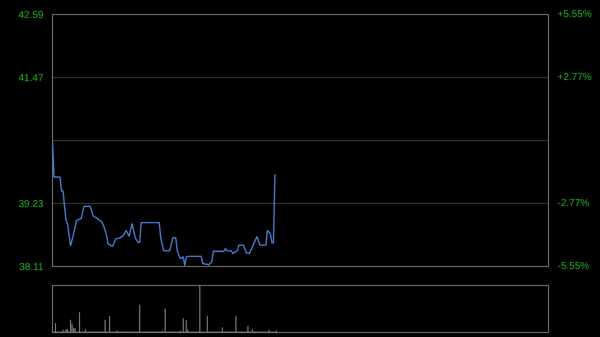  I want to click on y-tick-label: 41.47, so click(31, 78).